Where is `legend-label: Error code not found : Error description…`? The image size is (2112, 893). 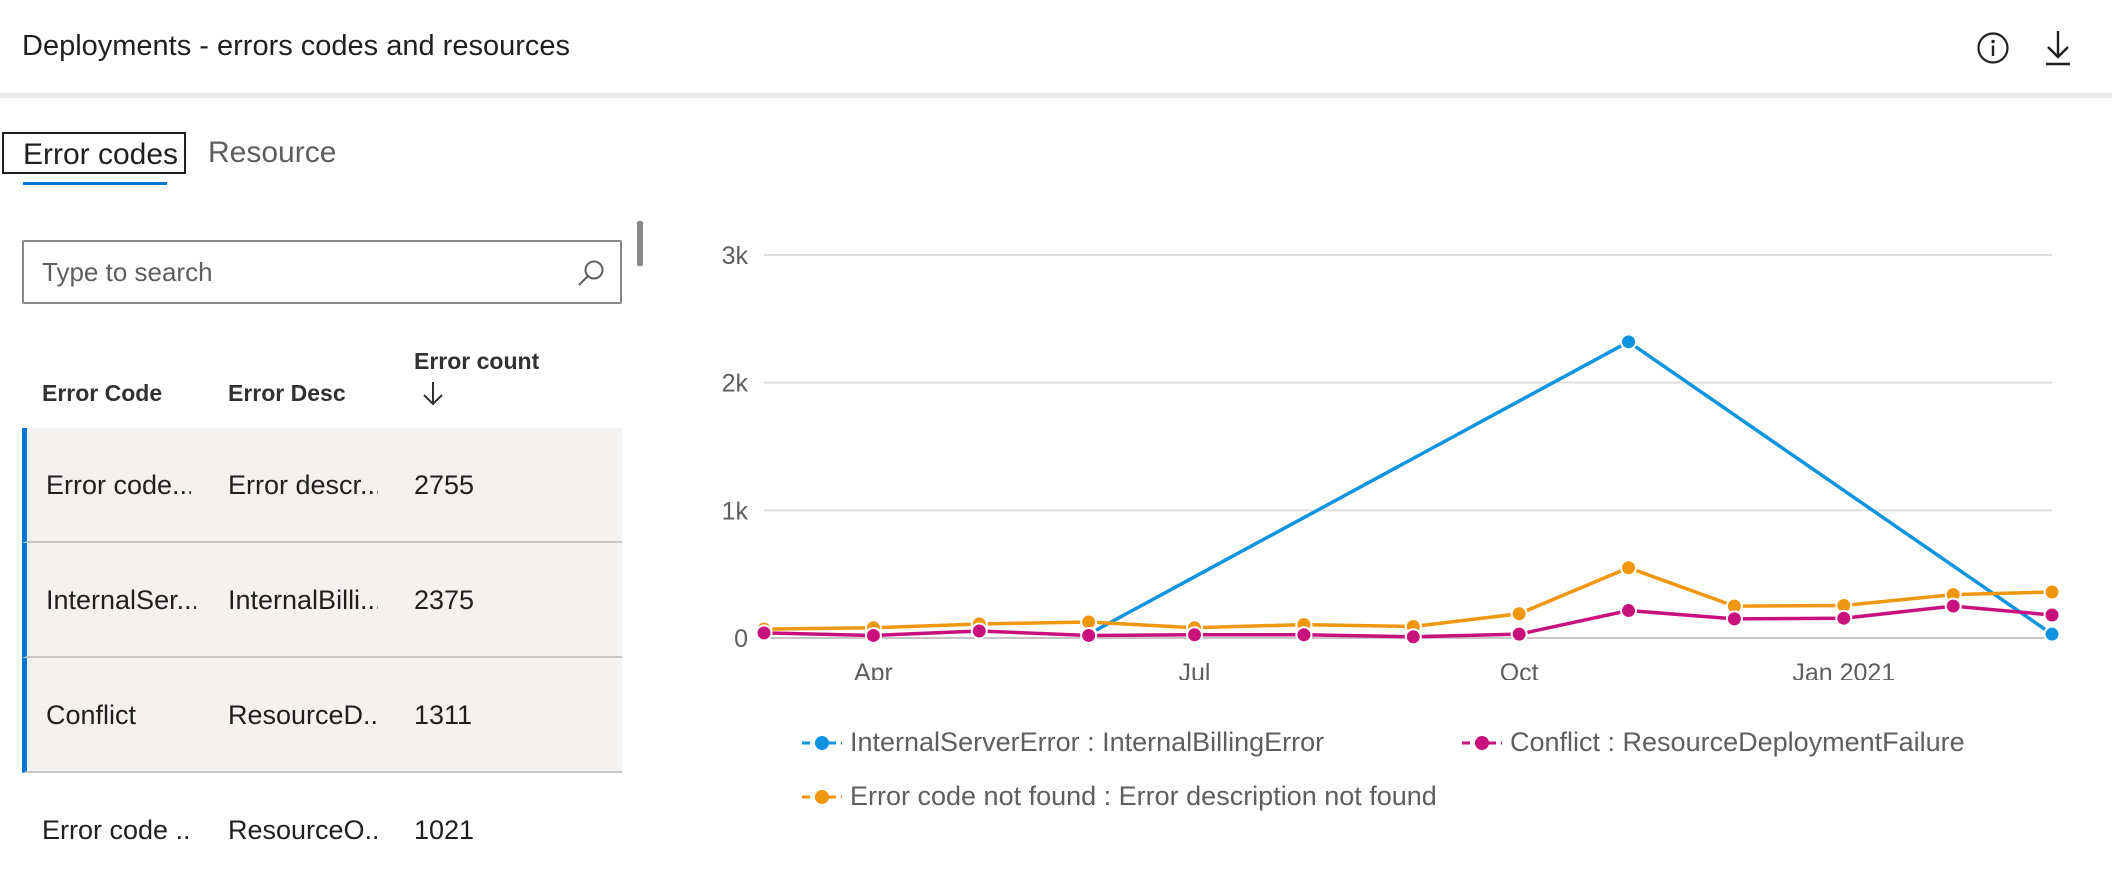
legend-label: Error code not found : Error description… is located at coordinates (1143, 796).